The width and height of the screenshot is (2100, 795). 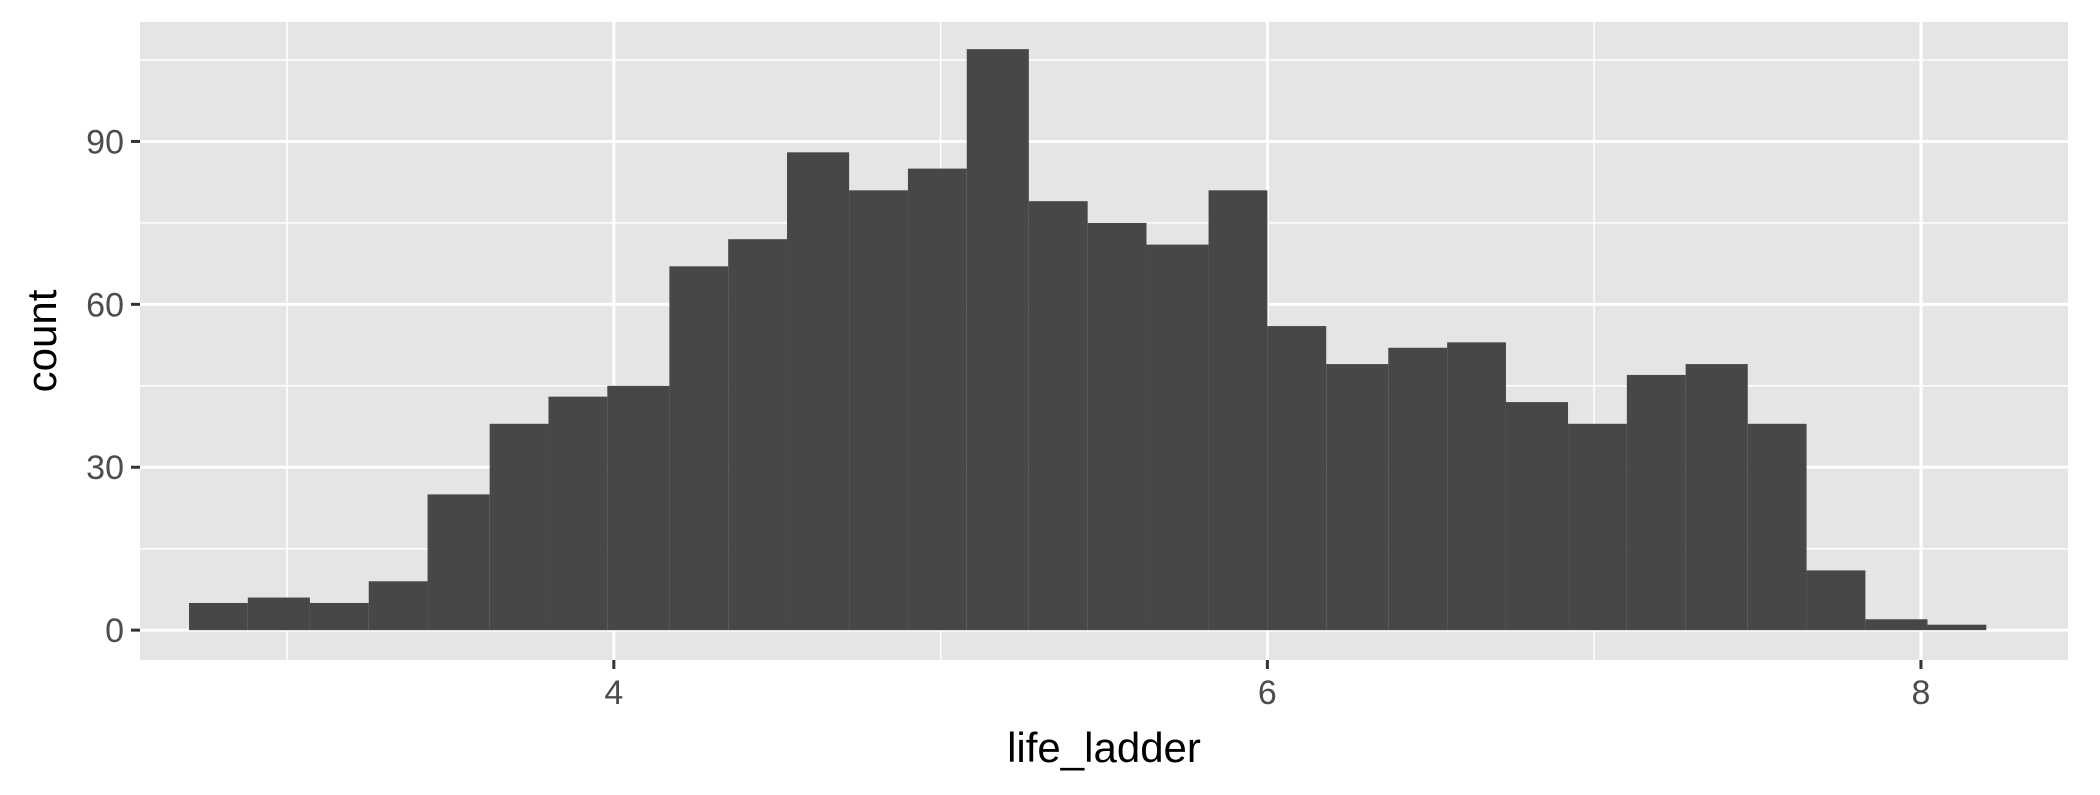 I want to click on x-axis-ticks: 4 6 8, so click(x=1267, y=686).